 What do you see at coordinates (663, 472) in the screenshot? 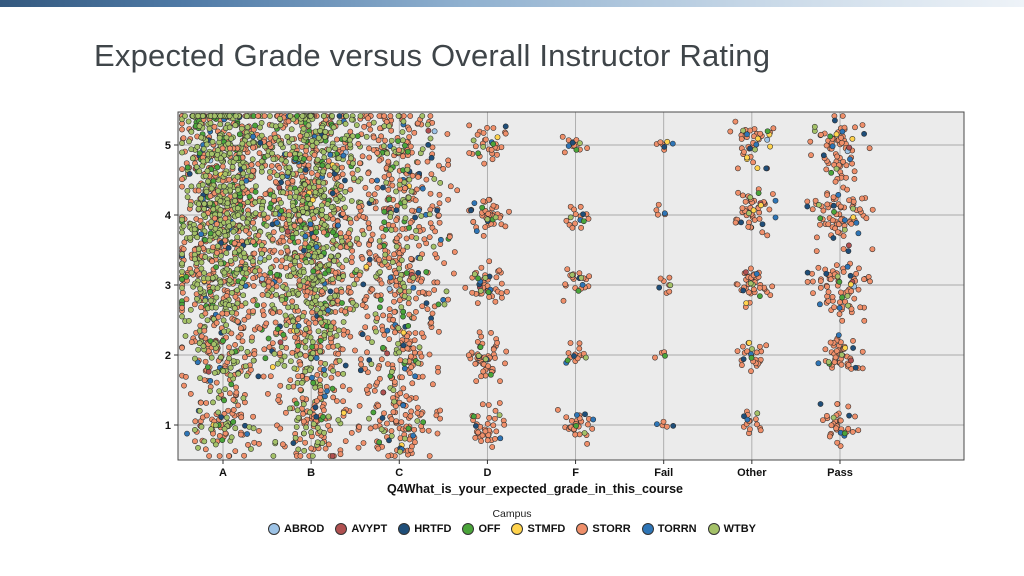
I see `x-tick-label: Fail` at bounding box center [663, 472].